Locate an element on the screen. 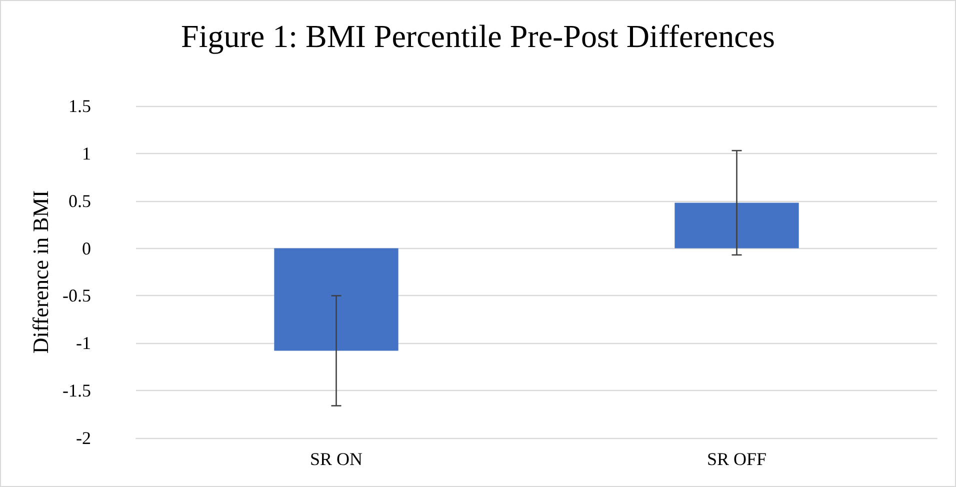 Image resolution: width=956 pixels, height=487 pixels. y-tick-label: -2 is located at coordinates (83, 438).